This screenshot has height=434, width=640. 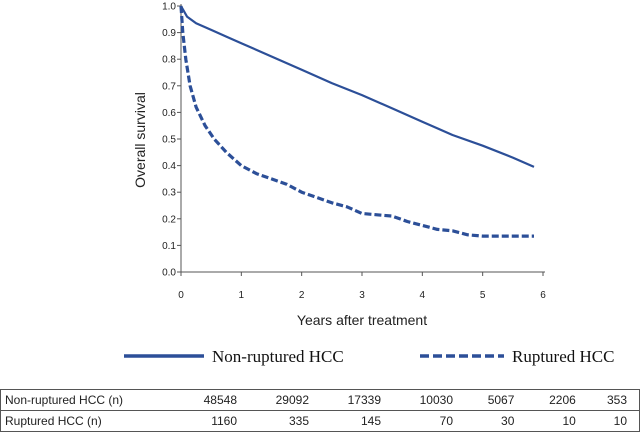 What do you see at coordinates (557, 400) in the screenshot?
I see `risk-count-cell: 2206` at bounding box center [557, 400].